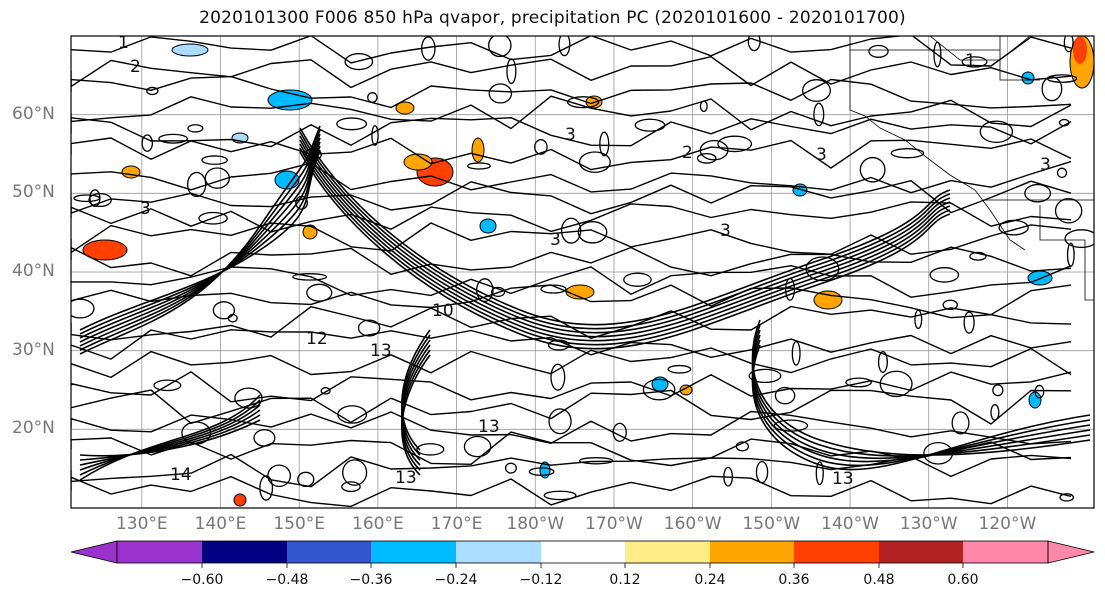  Describe the element at coordinates (850, 524) in the screenshot. I see `lon-label: 140°W` at that location.